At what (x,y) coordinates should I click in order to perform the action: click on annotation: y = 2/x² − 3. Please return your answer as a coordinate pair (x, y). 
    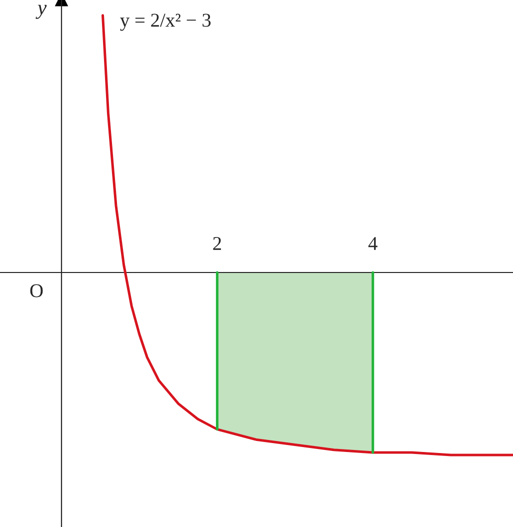
    Looking at the image, I should click on (165, 22).